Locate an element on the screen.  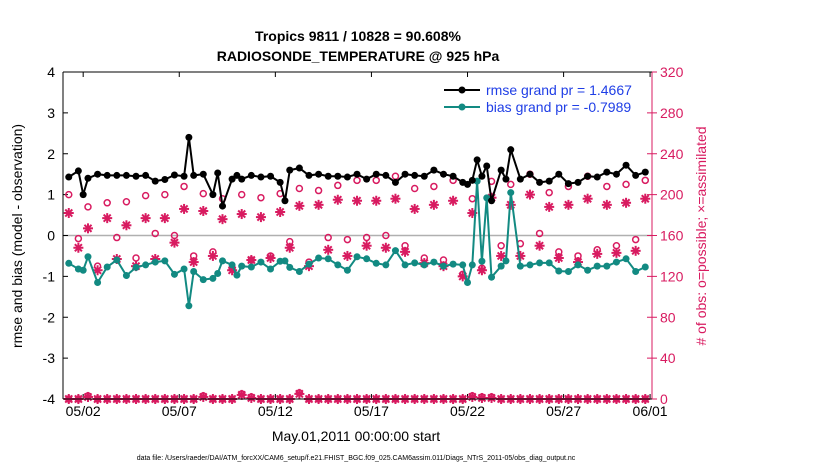
rmse-series-line is located at coordinates (357, 172).